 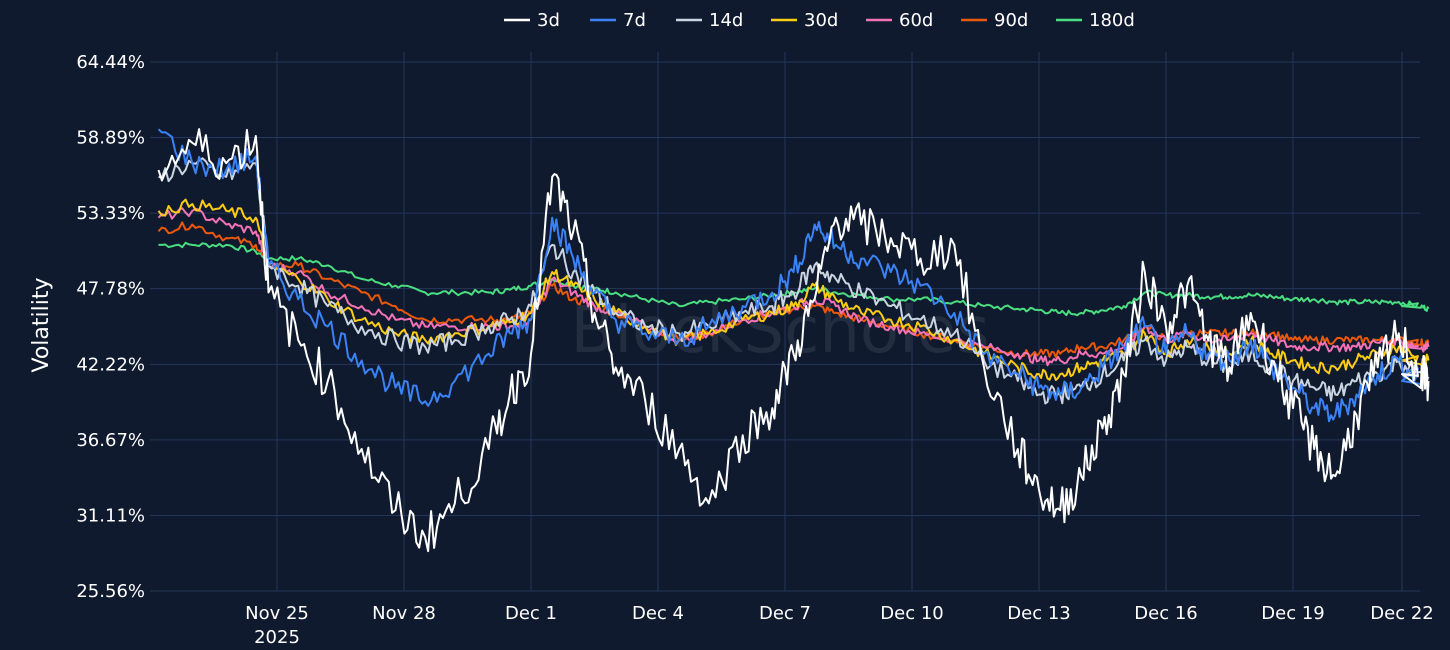 I want to click on legend-item-30d: 30d, so click(x=804, y=20).